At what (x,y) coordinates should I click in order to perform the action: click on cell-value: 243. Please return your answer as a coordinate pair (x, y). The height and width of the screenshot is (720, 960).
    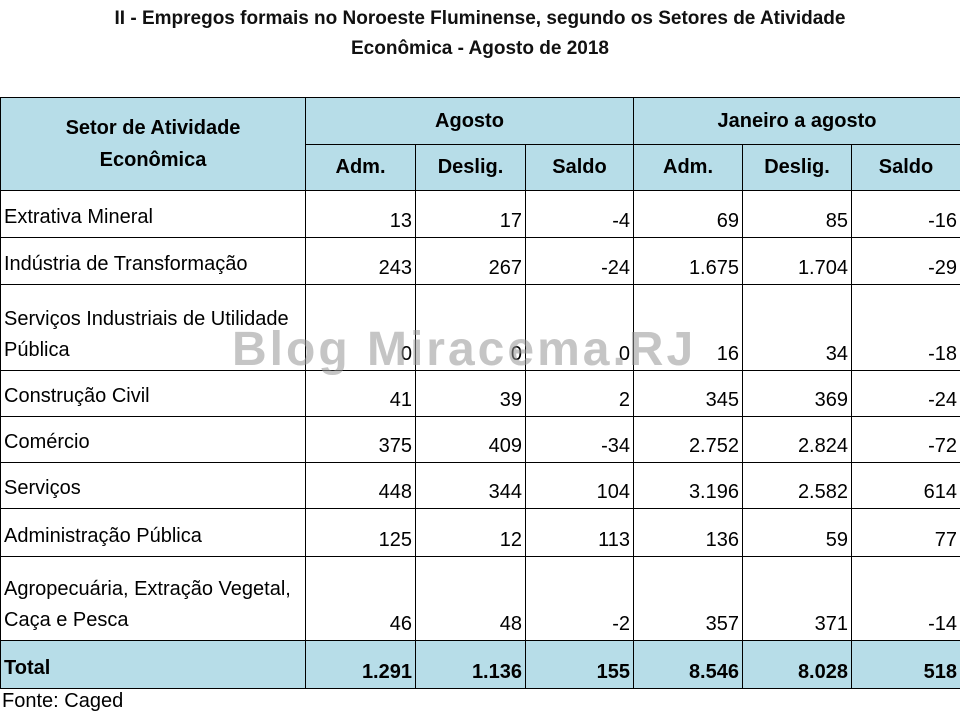
    Looking at the image, I should click on (360, 261).